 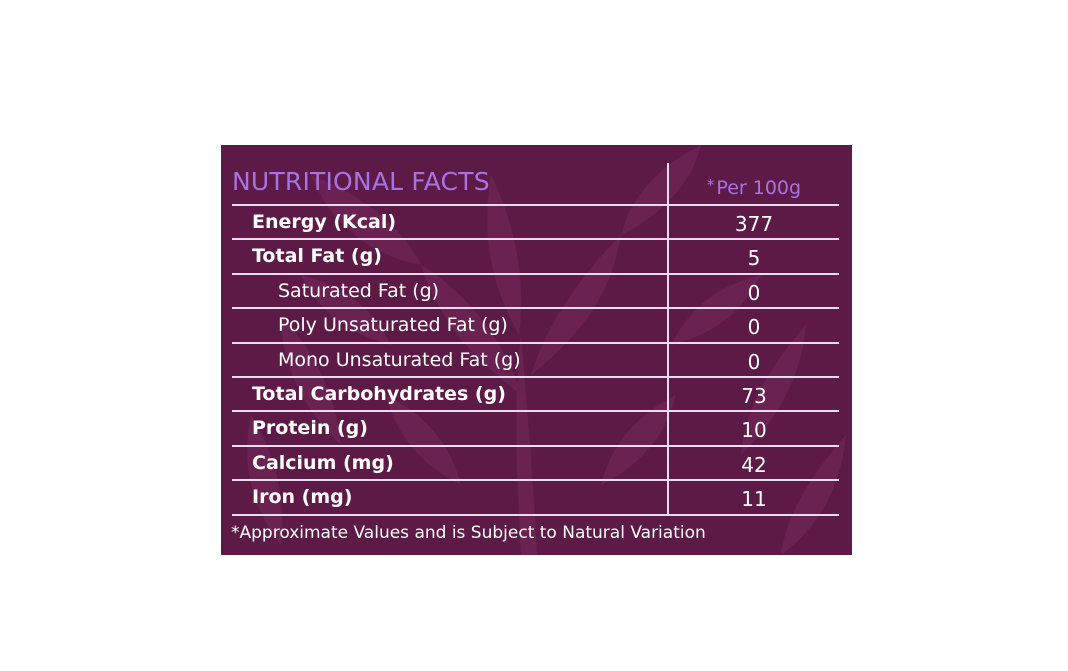 I want to click on nutrient-value-total-fat-g: 5, so click(x=754, y=258).